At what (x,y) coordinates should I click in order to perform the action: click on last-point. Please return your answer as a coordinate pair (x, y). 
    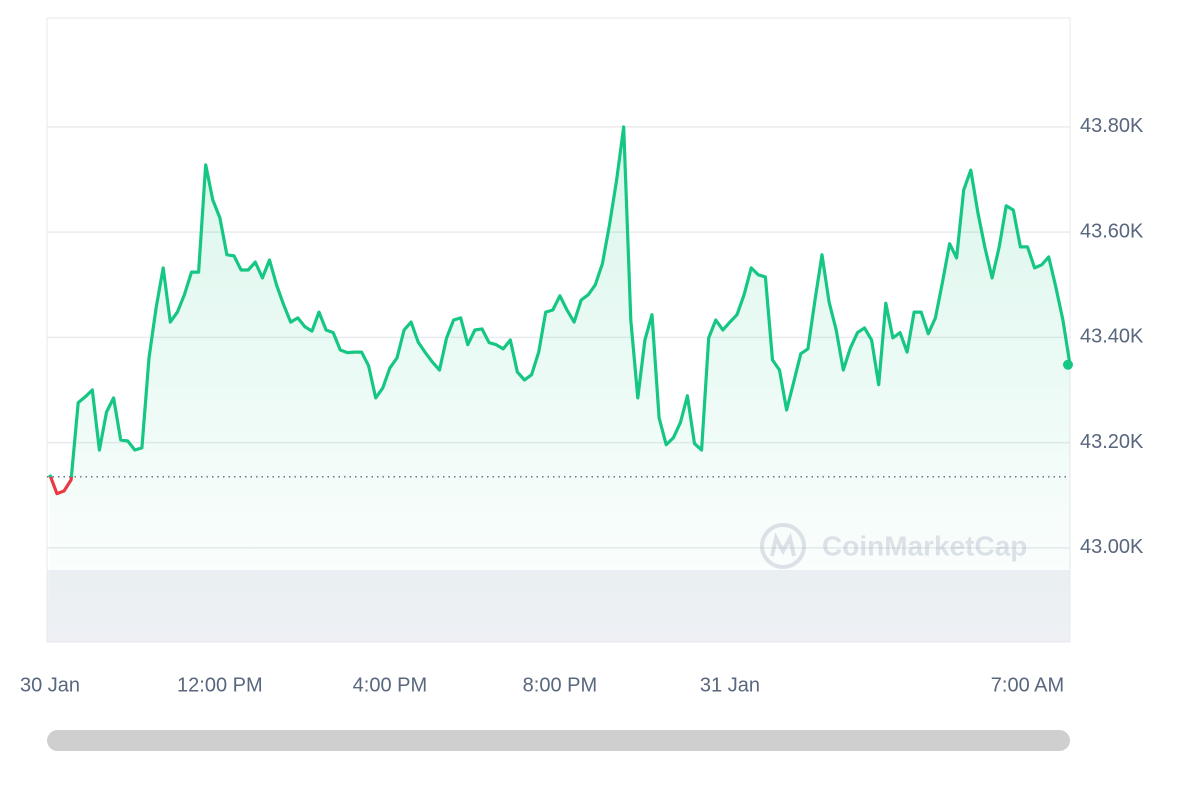
    Looking at the image, I should click on (1068, 364).